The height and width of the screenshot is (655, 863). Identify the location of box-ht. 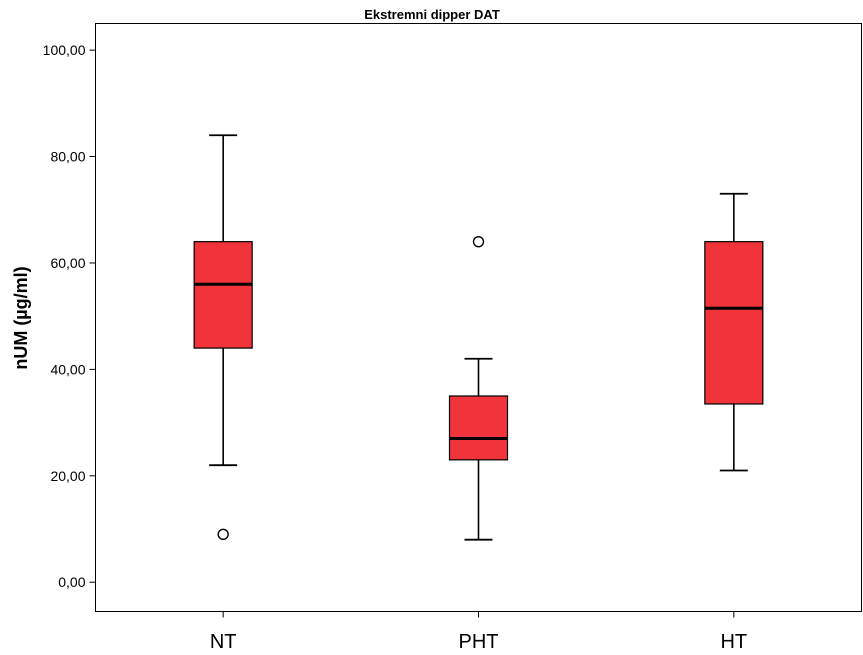
(734, 332).